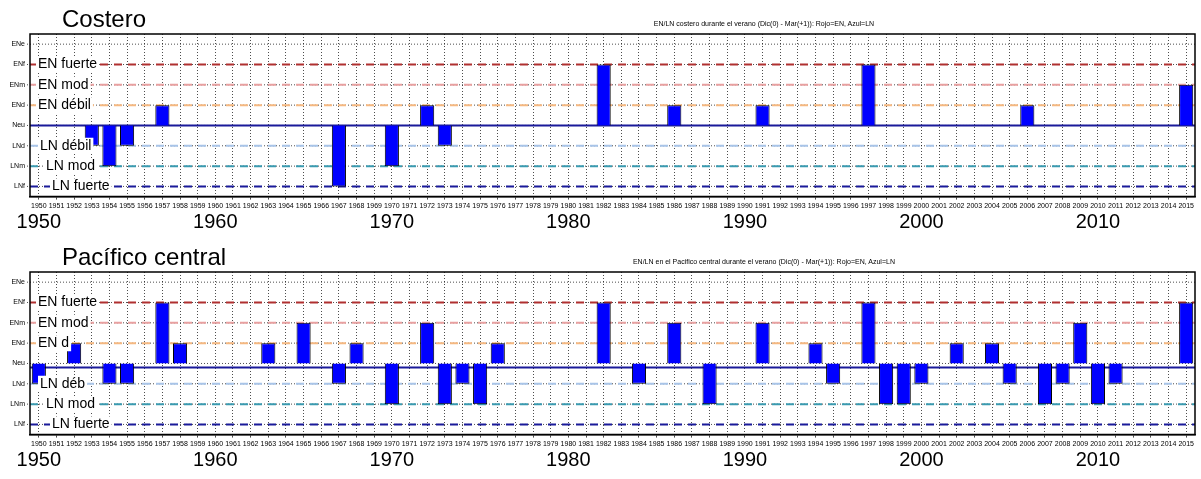  I want to click on ref-line-label: EN débil, so click(64, 104).